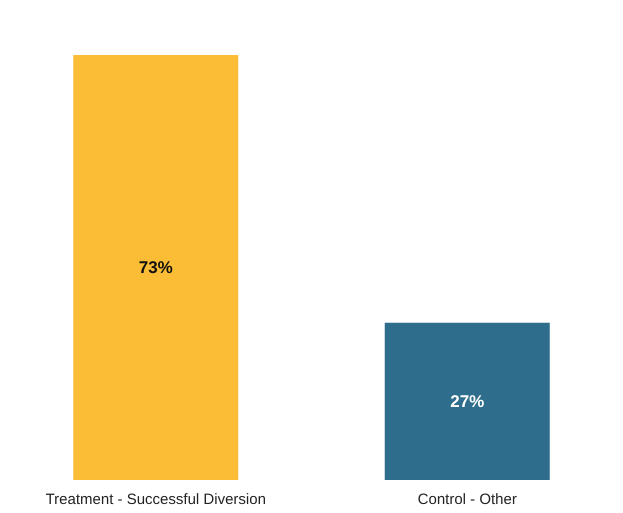 This screenshot has height=513, width=623. I want to click on data-label: 27%, so click(467, 401).